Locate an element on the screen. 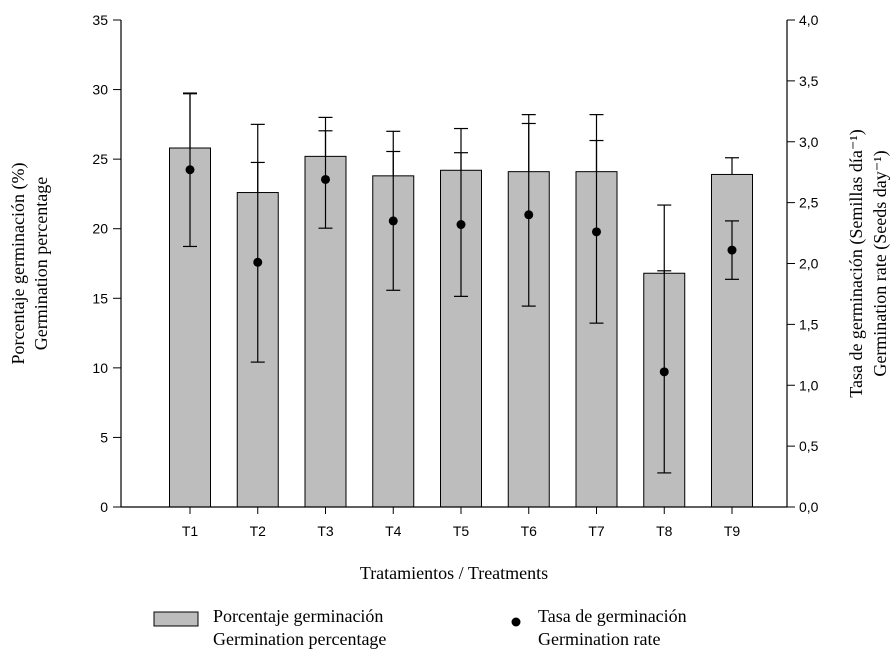  y-tick-label-right: 0,0 is located at coordinates (809, 507).